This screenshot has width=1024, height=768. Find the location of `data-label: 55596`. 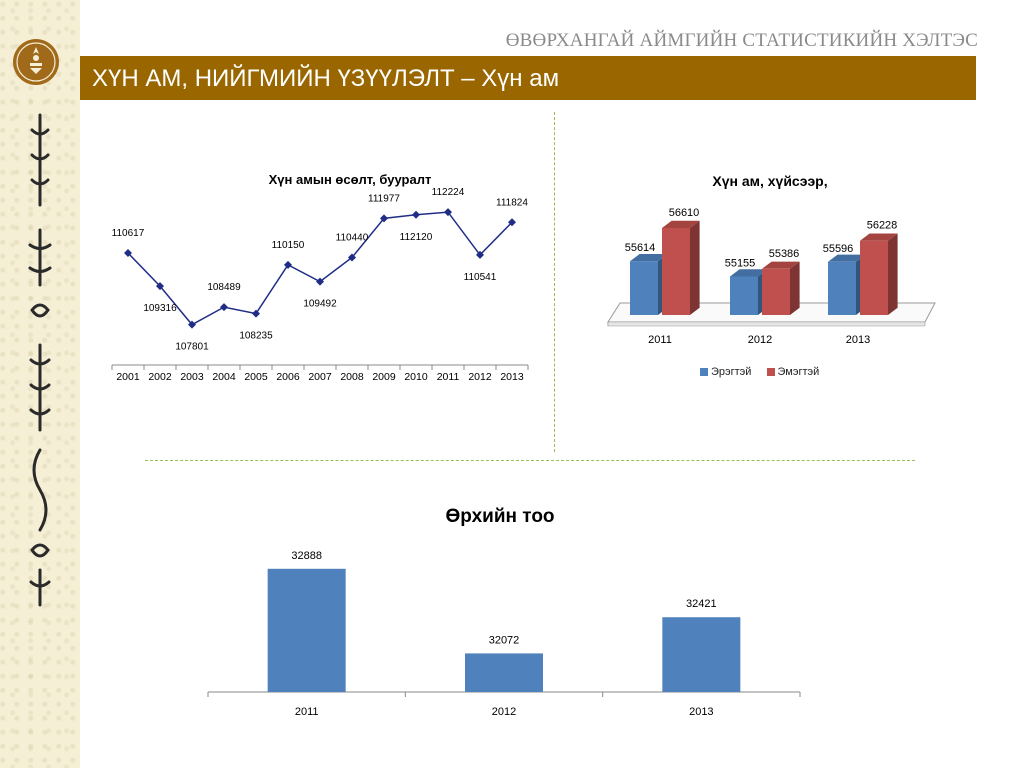

data-label: 55596 is located at coordinates (838, 249).